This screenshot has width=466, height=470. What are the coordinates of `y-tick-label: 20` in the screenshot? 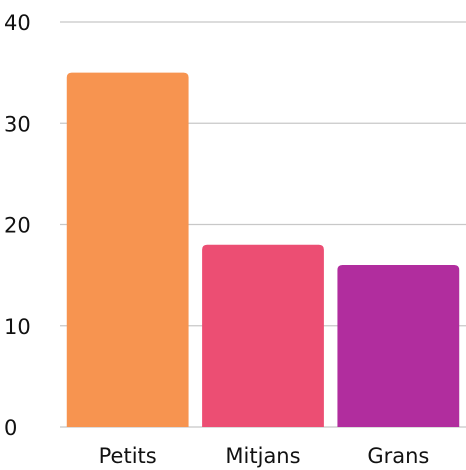 It's located at (17, 226).